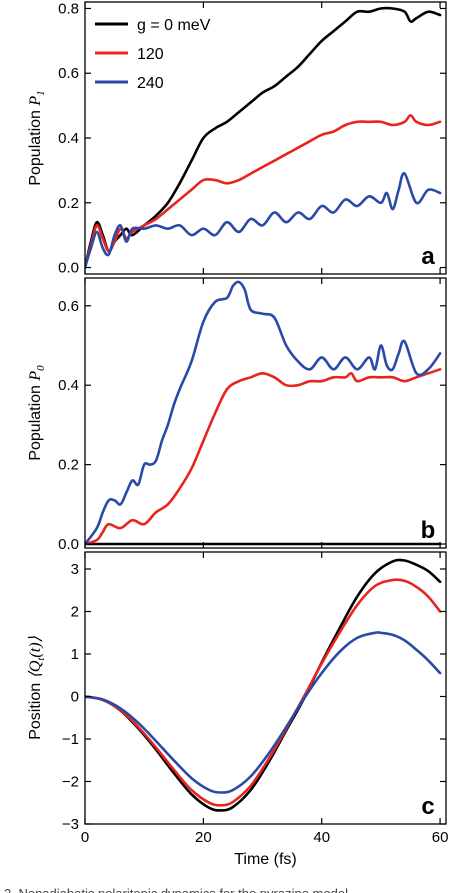 The image size is (474, 893). I want to click on y-axis-label-sub: t, so click(41, 659).